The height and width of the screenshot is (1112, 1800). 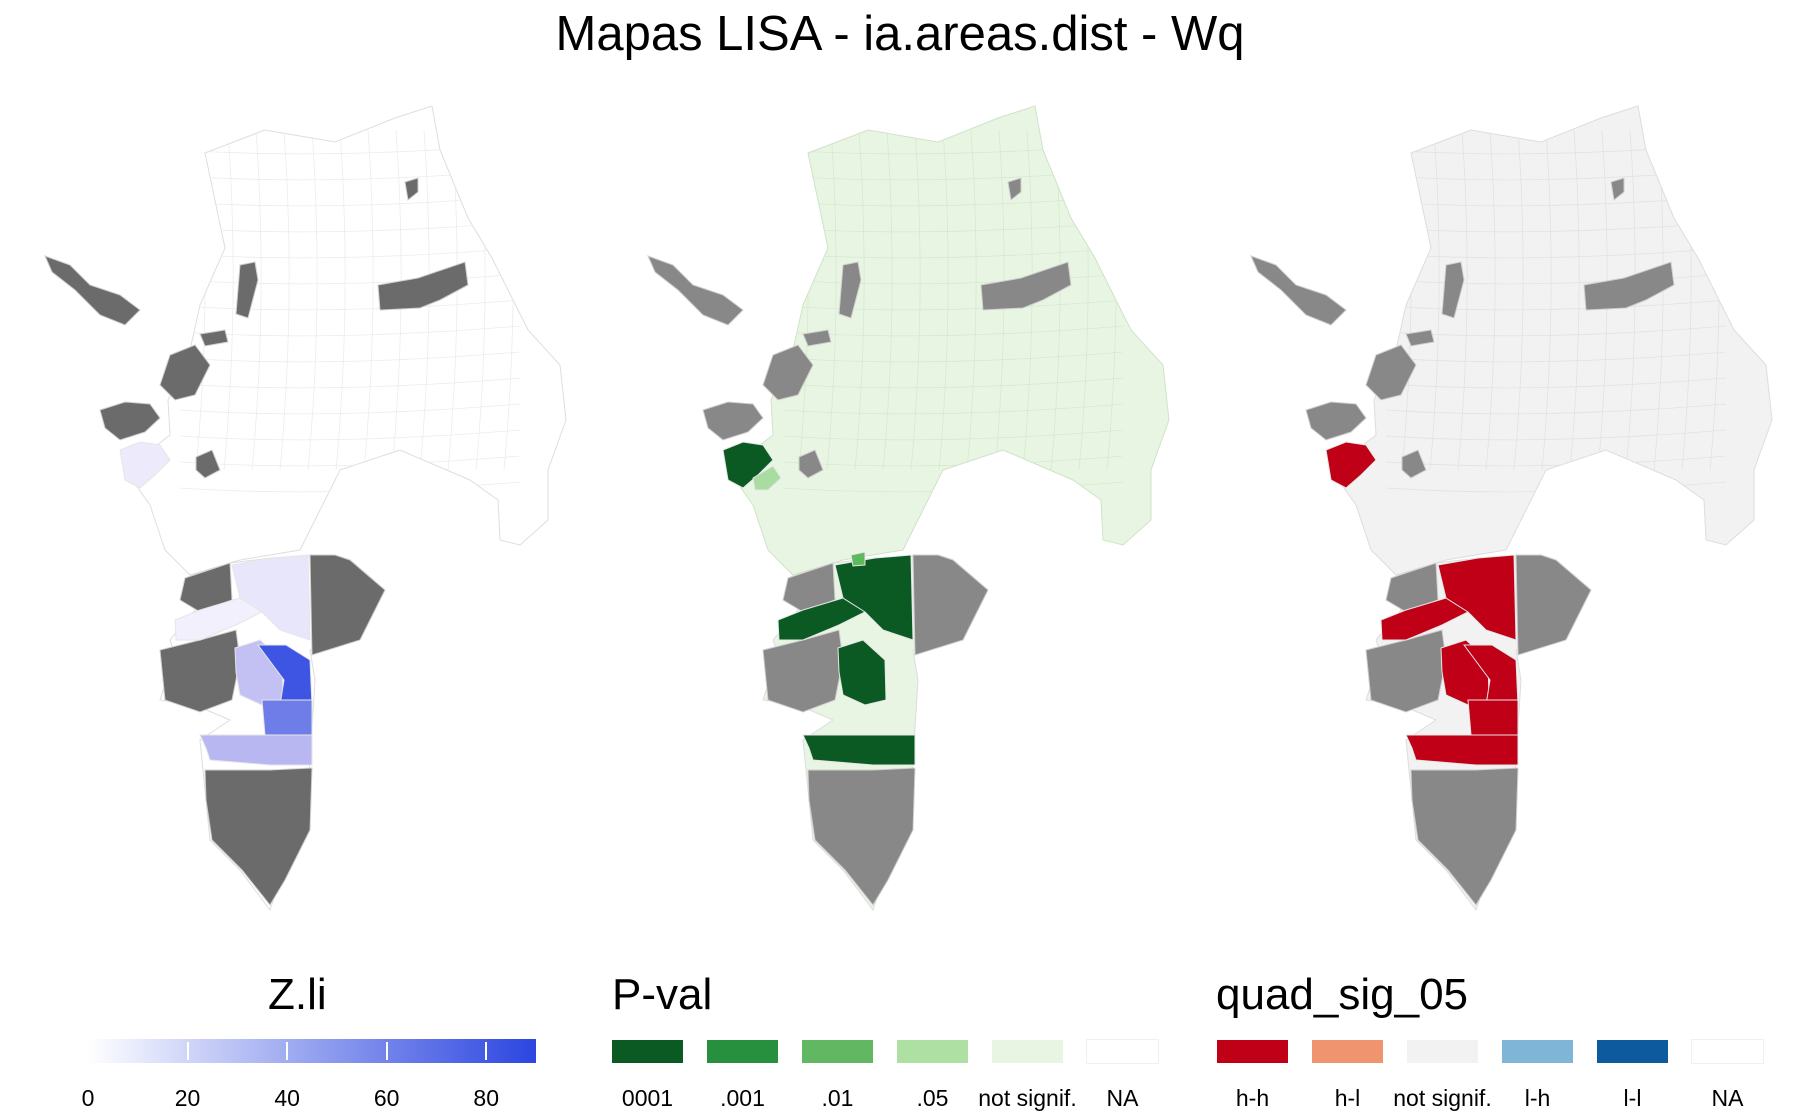 What do you see at coordinates (858, 559) in the screenshot?
I see `region-small-green` at bounding box center [858, 559].